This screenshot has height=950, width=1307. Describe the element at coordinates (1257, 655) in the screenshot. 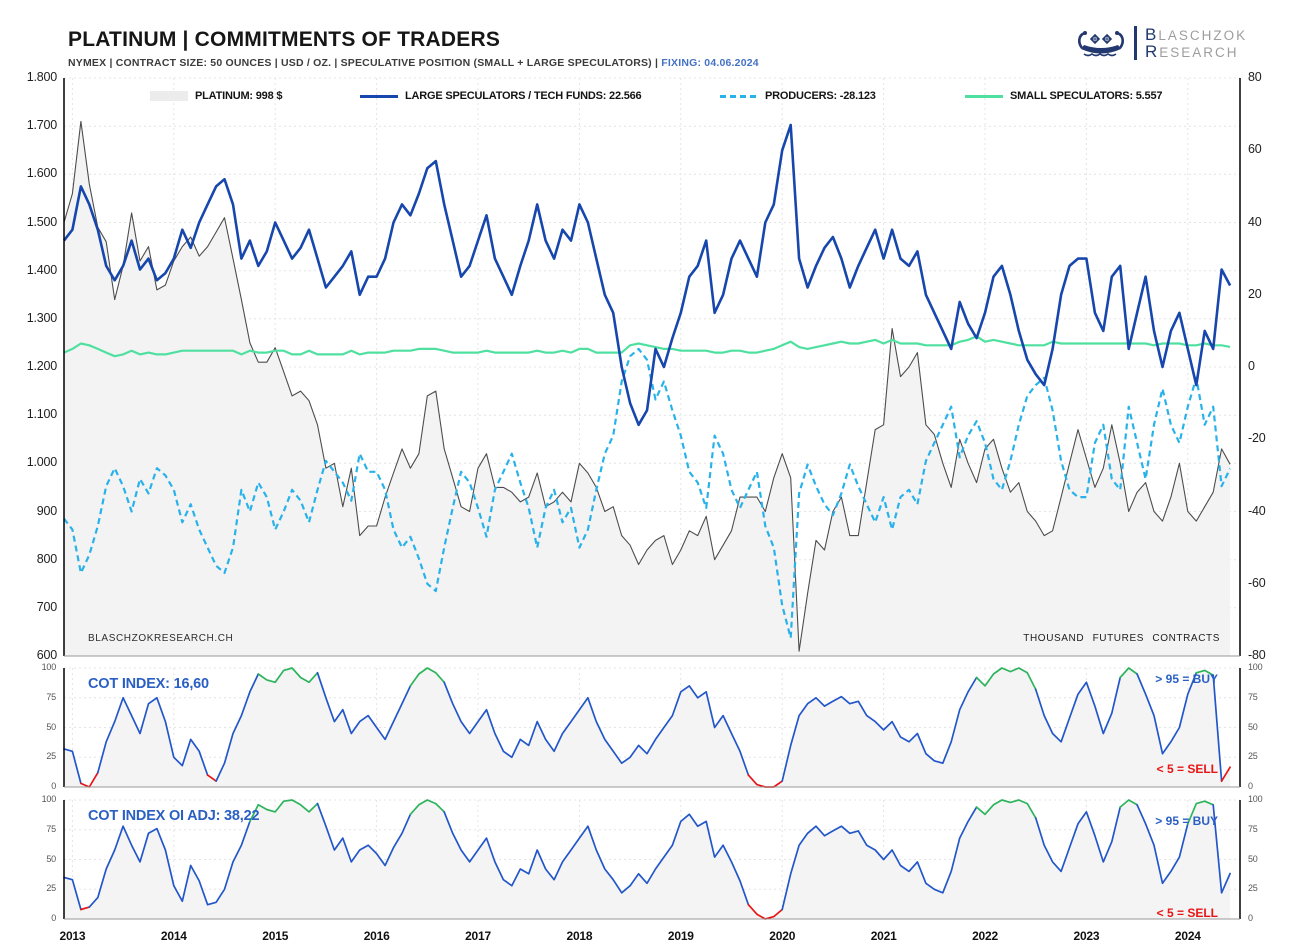

I see `contracts-axis-tick: -80` at that location.